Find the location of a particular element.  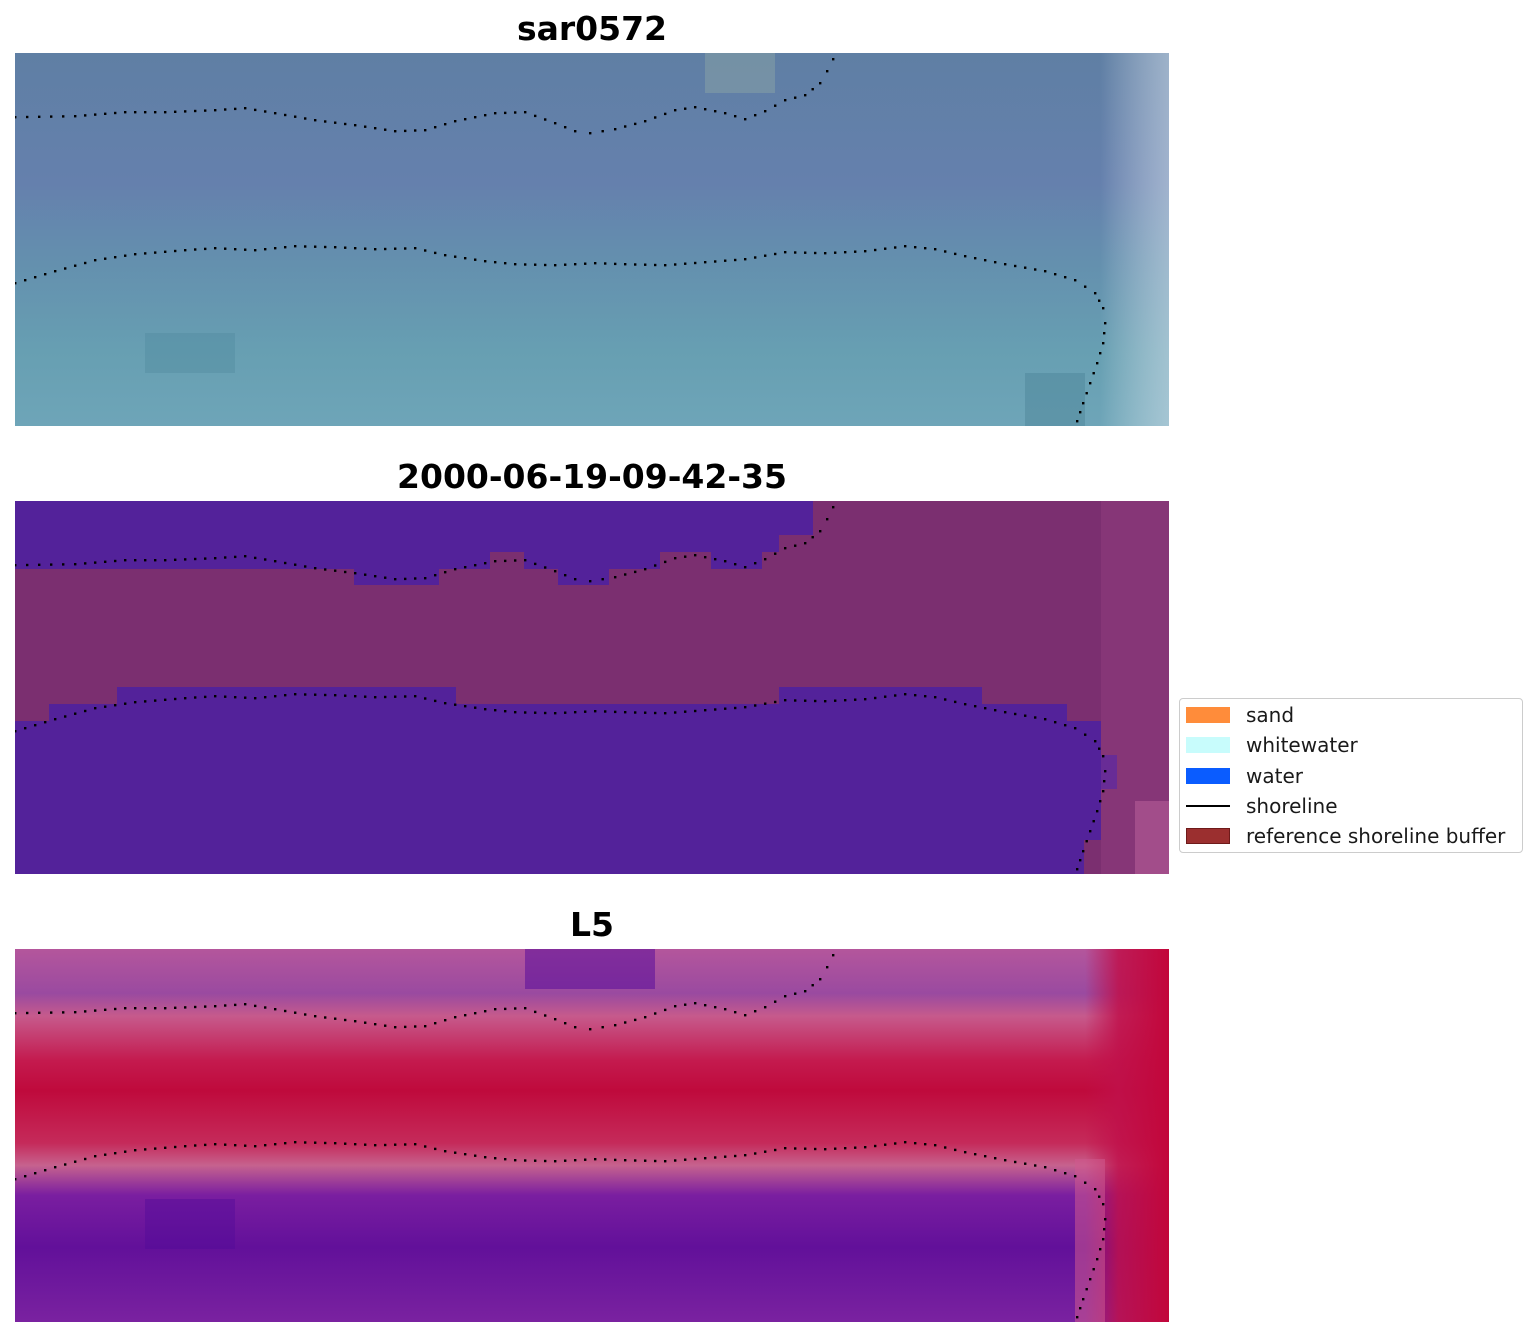

legend-label: water is located at coordinates (1274, 776).